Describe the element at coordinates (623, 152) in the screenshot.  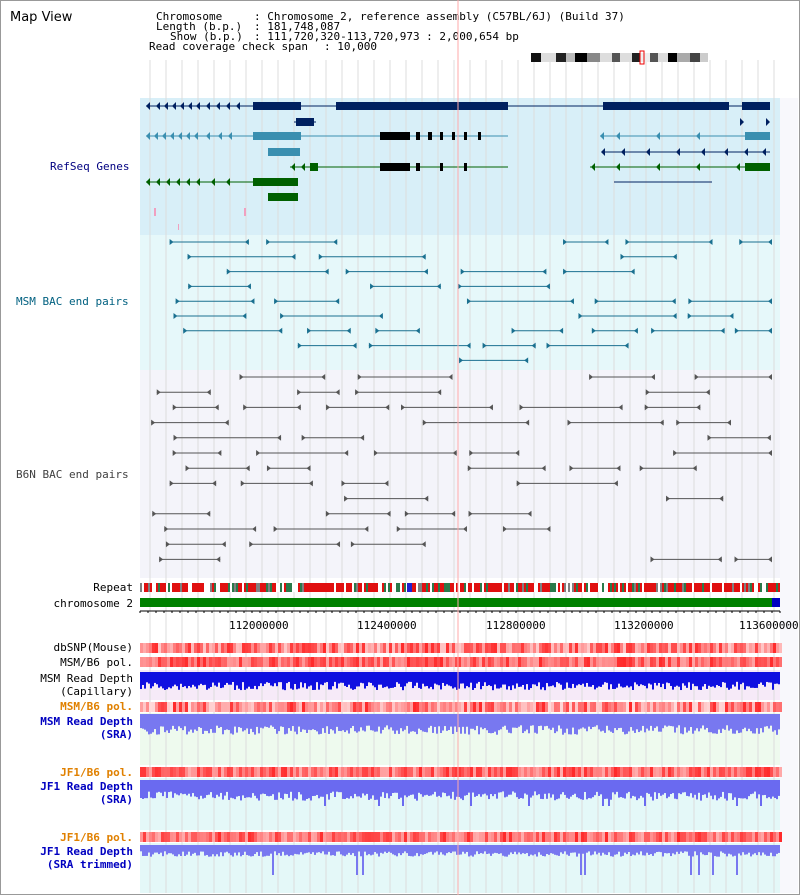
I see `gene-strand-arrow` at that location.